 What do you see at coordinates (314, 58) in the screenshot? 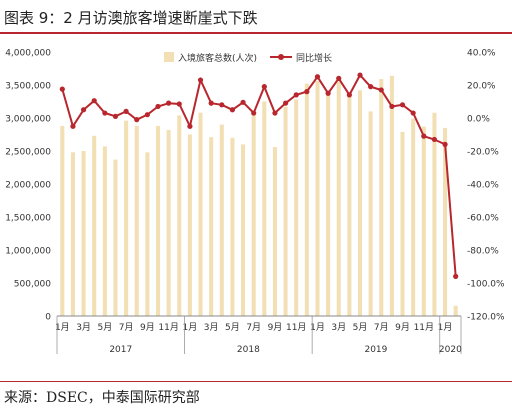
I see `legend-line-label: 同比增长` at bounding box center [314, 58].